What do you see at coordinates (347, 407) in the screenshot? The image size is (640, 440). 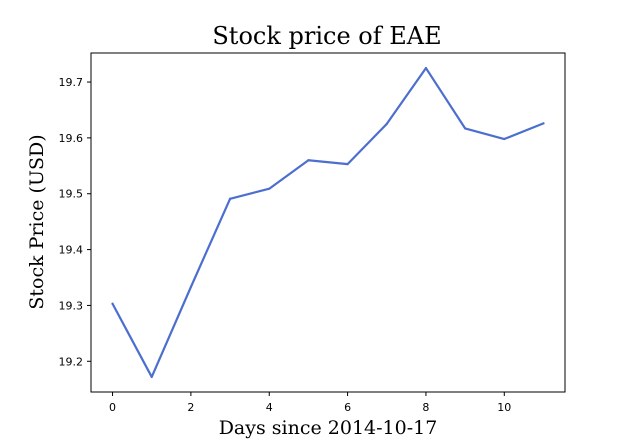 I see `x-tick-label: 6` at bounding box center [347, 407].